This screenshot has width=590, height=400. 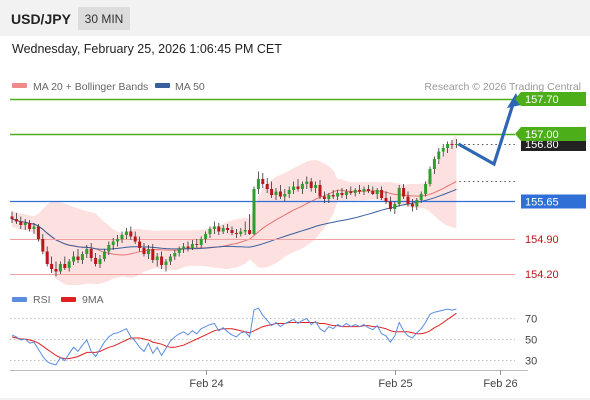 I want to click on level-label-157.00-tag, so click(x=550, y=134).